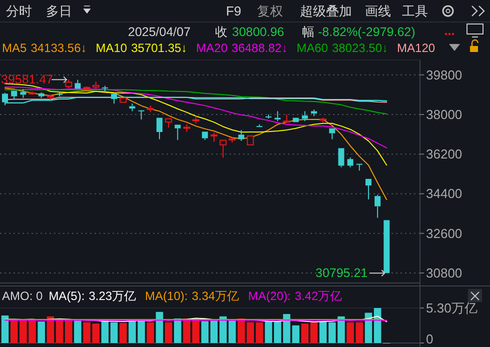  Describe the element at coordinates (270, 11) in the screenshot. I see `text: 复权` at that location.